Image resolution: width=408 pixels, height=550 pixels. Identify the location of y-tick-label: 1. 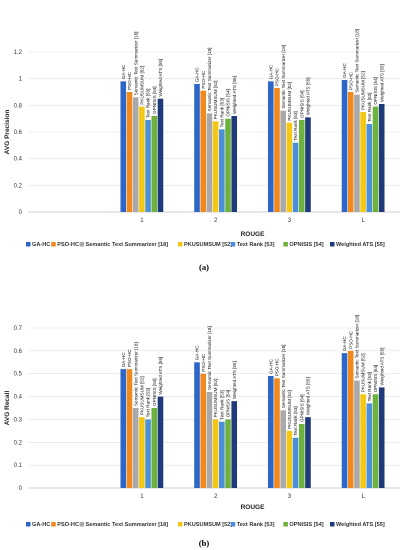
(21, 80).